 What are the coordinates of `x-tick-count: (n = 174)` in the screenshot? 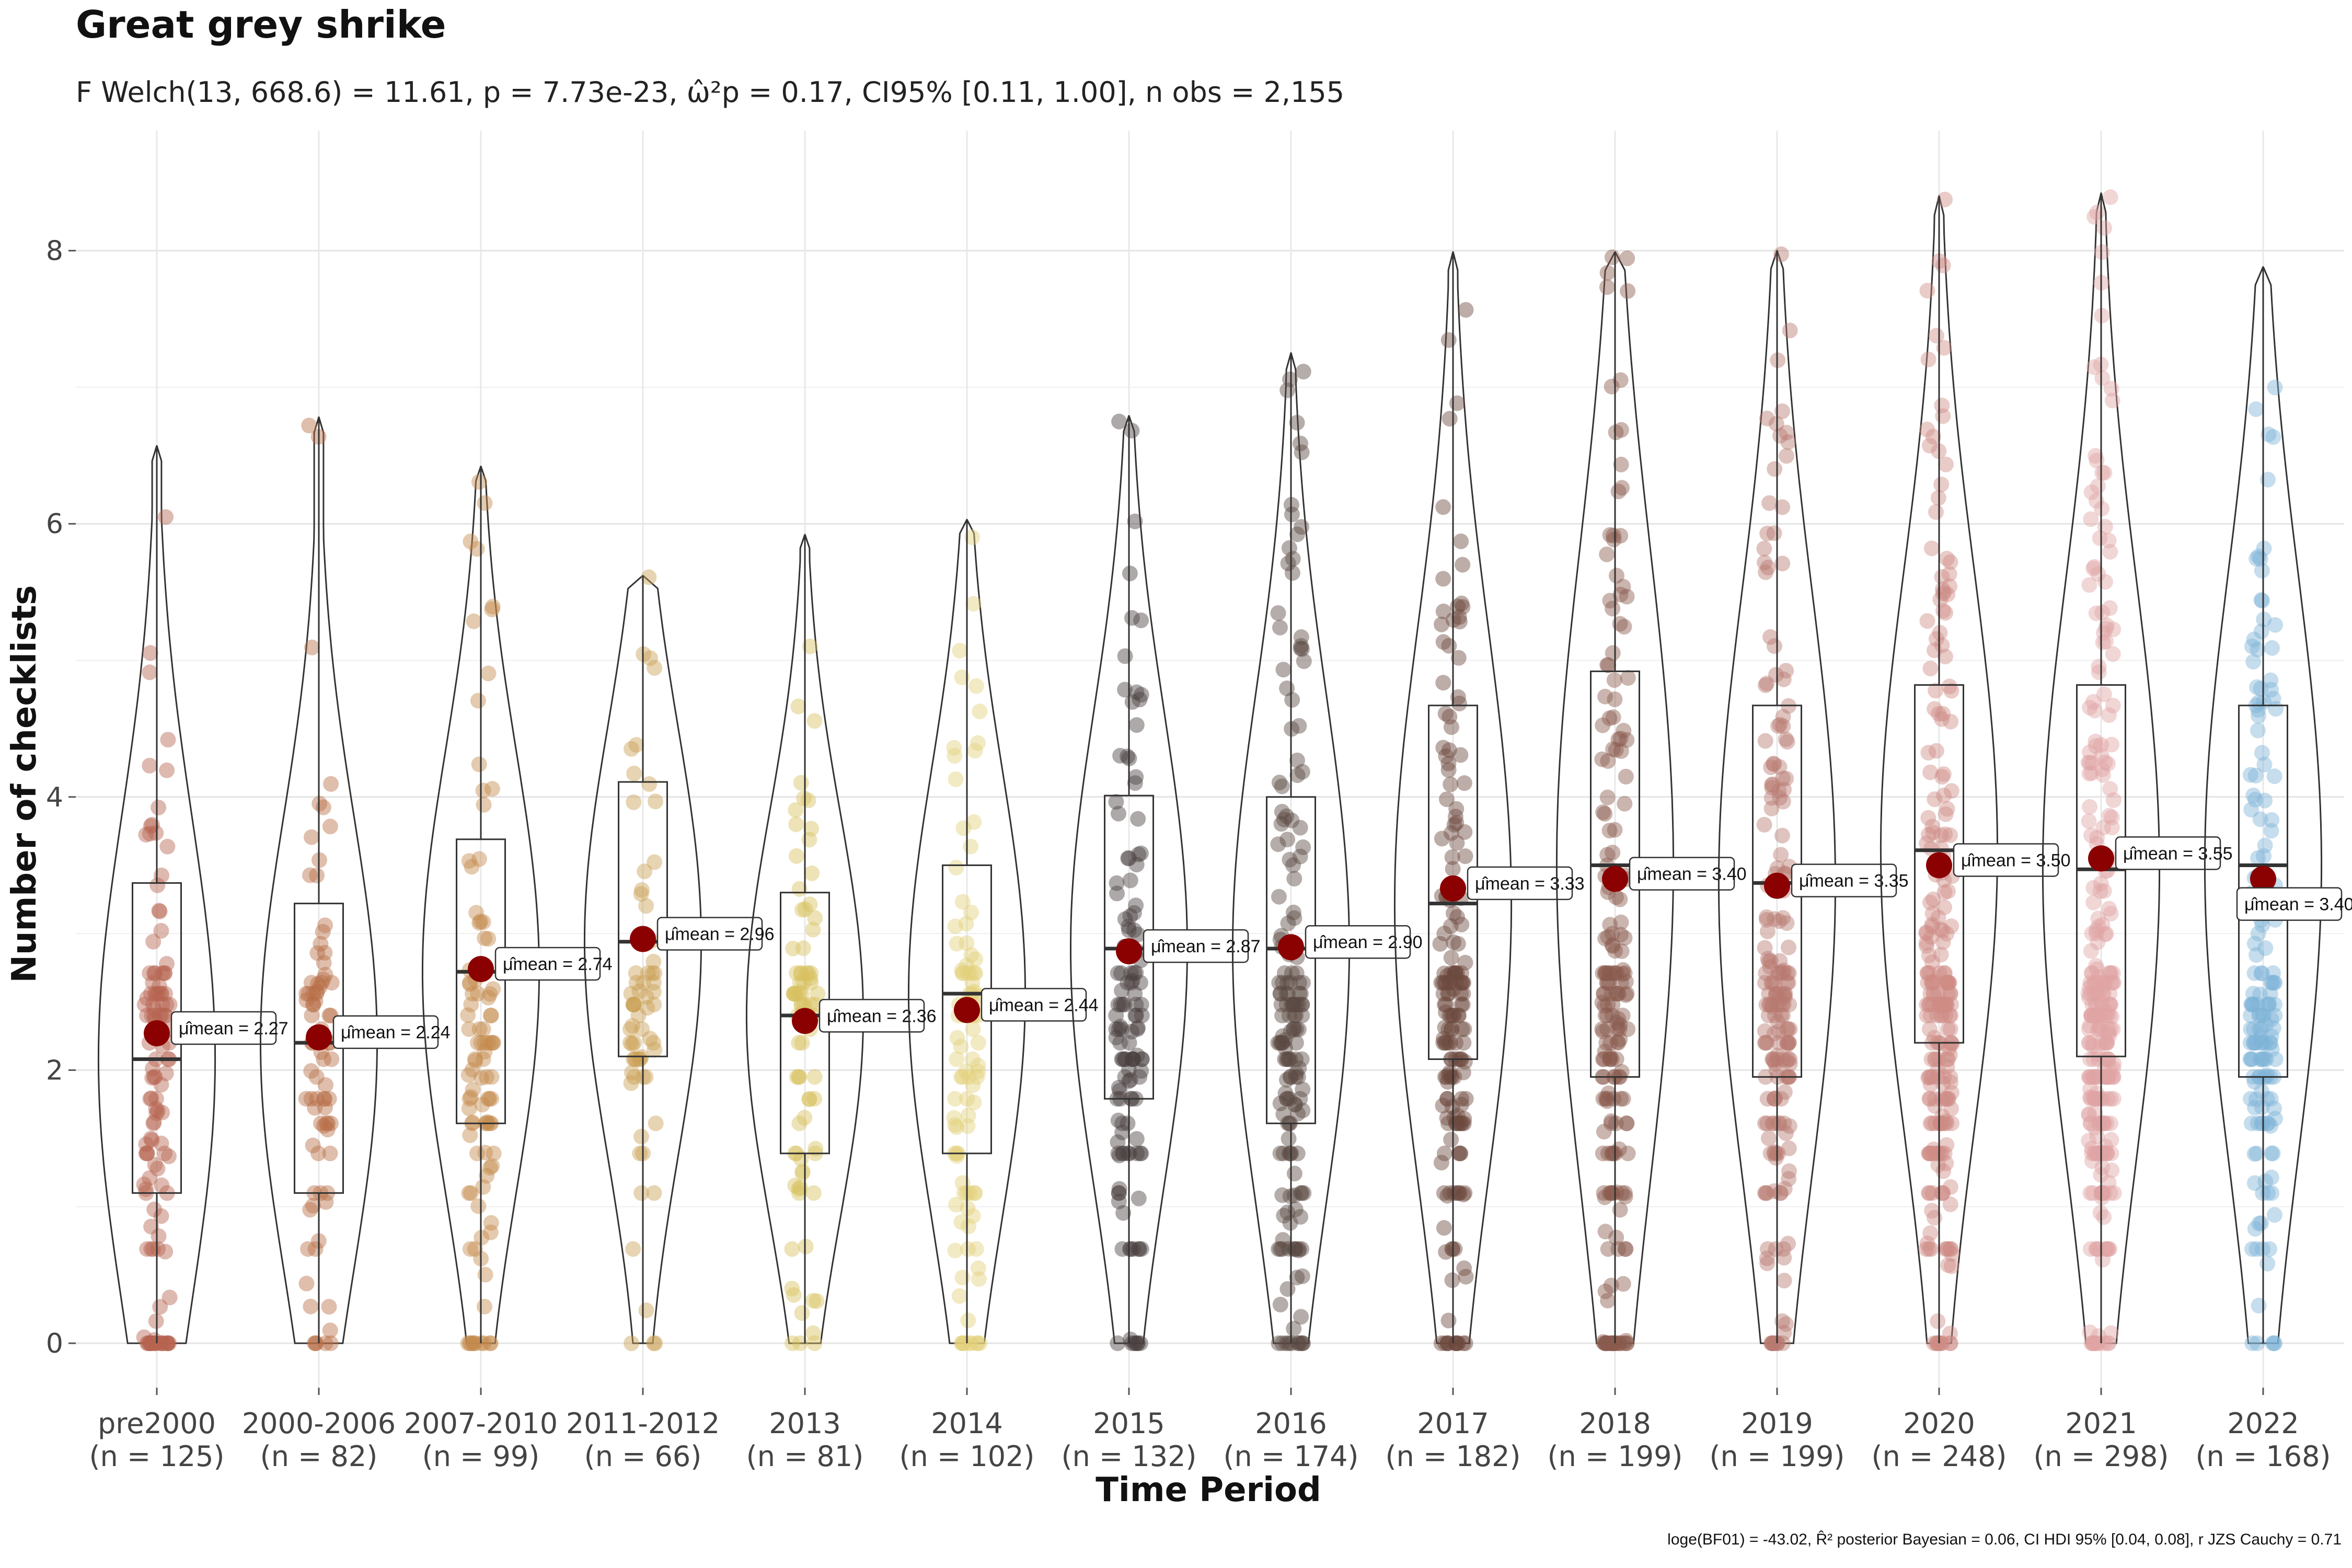 It's located at (1290, 1456).